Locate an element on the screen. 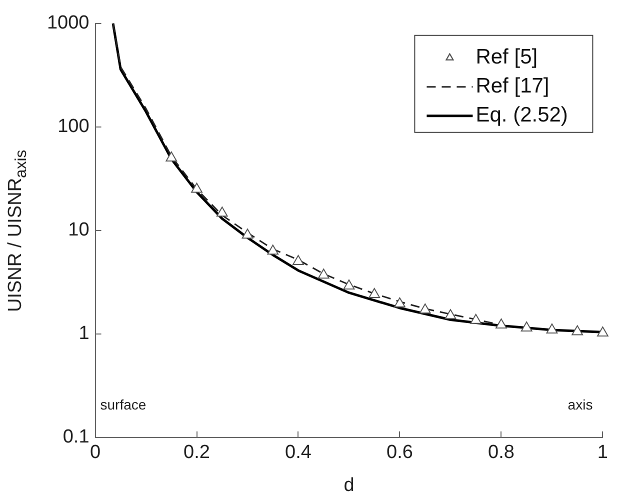 This screenshot has width=618, height=497. annotation: surface is located at coordinates (123, 404).